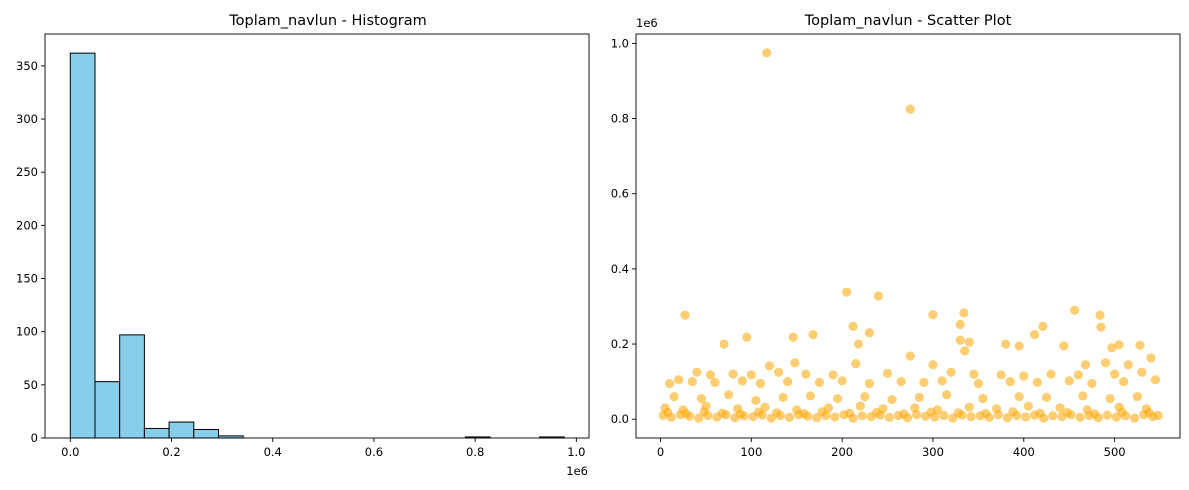  I want to click on histogram-x-offset-label: 1e6, so click(577, 471).